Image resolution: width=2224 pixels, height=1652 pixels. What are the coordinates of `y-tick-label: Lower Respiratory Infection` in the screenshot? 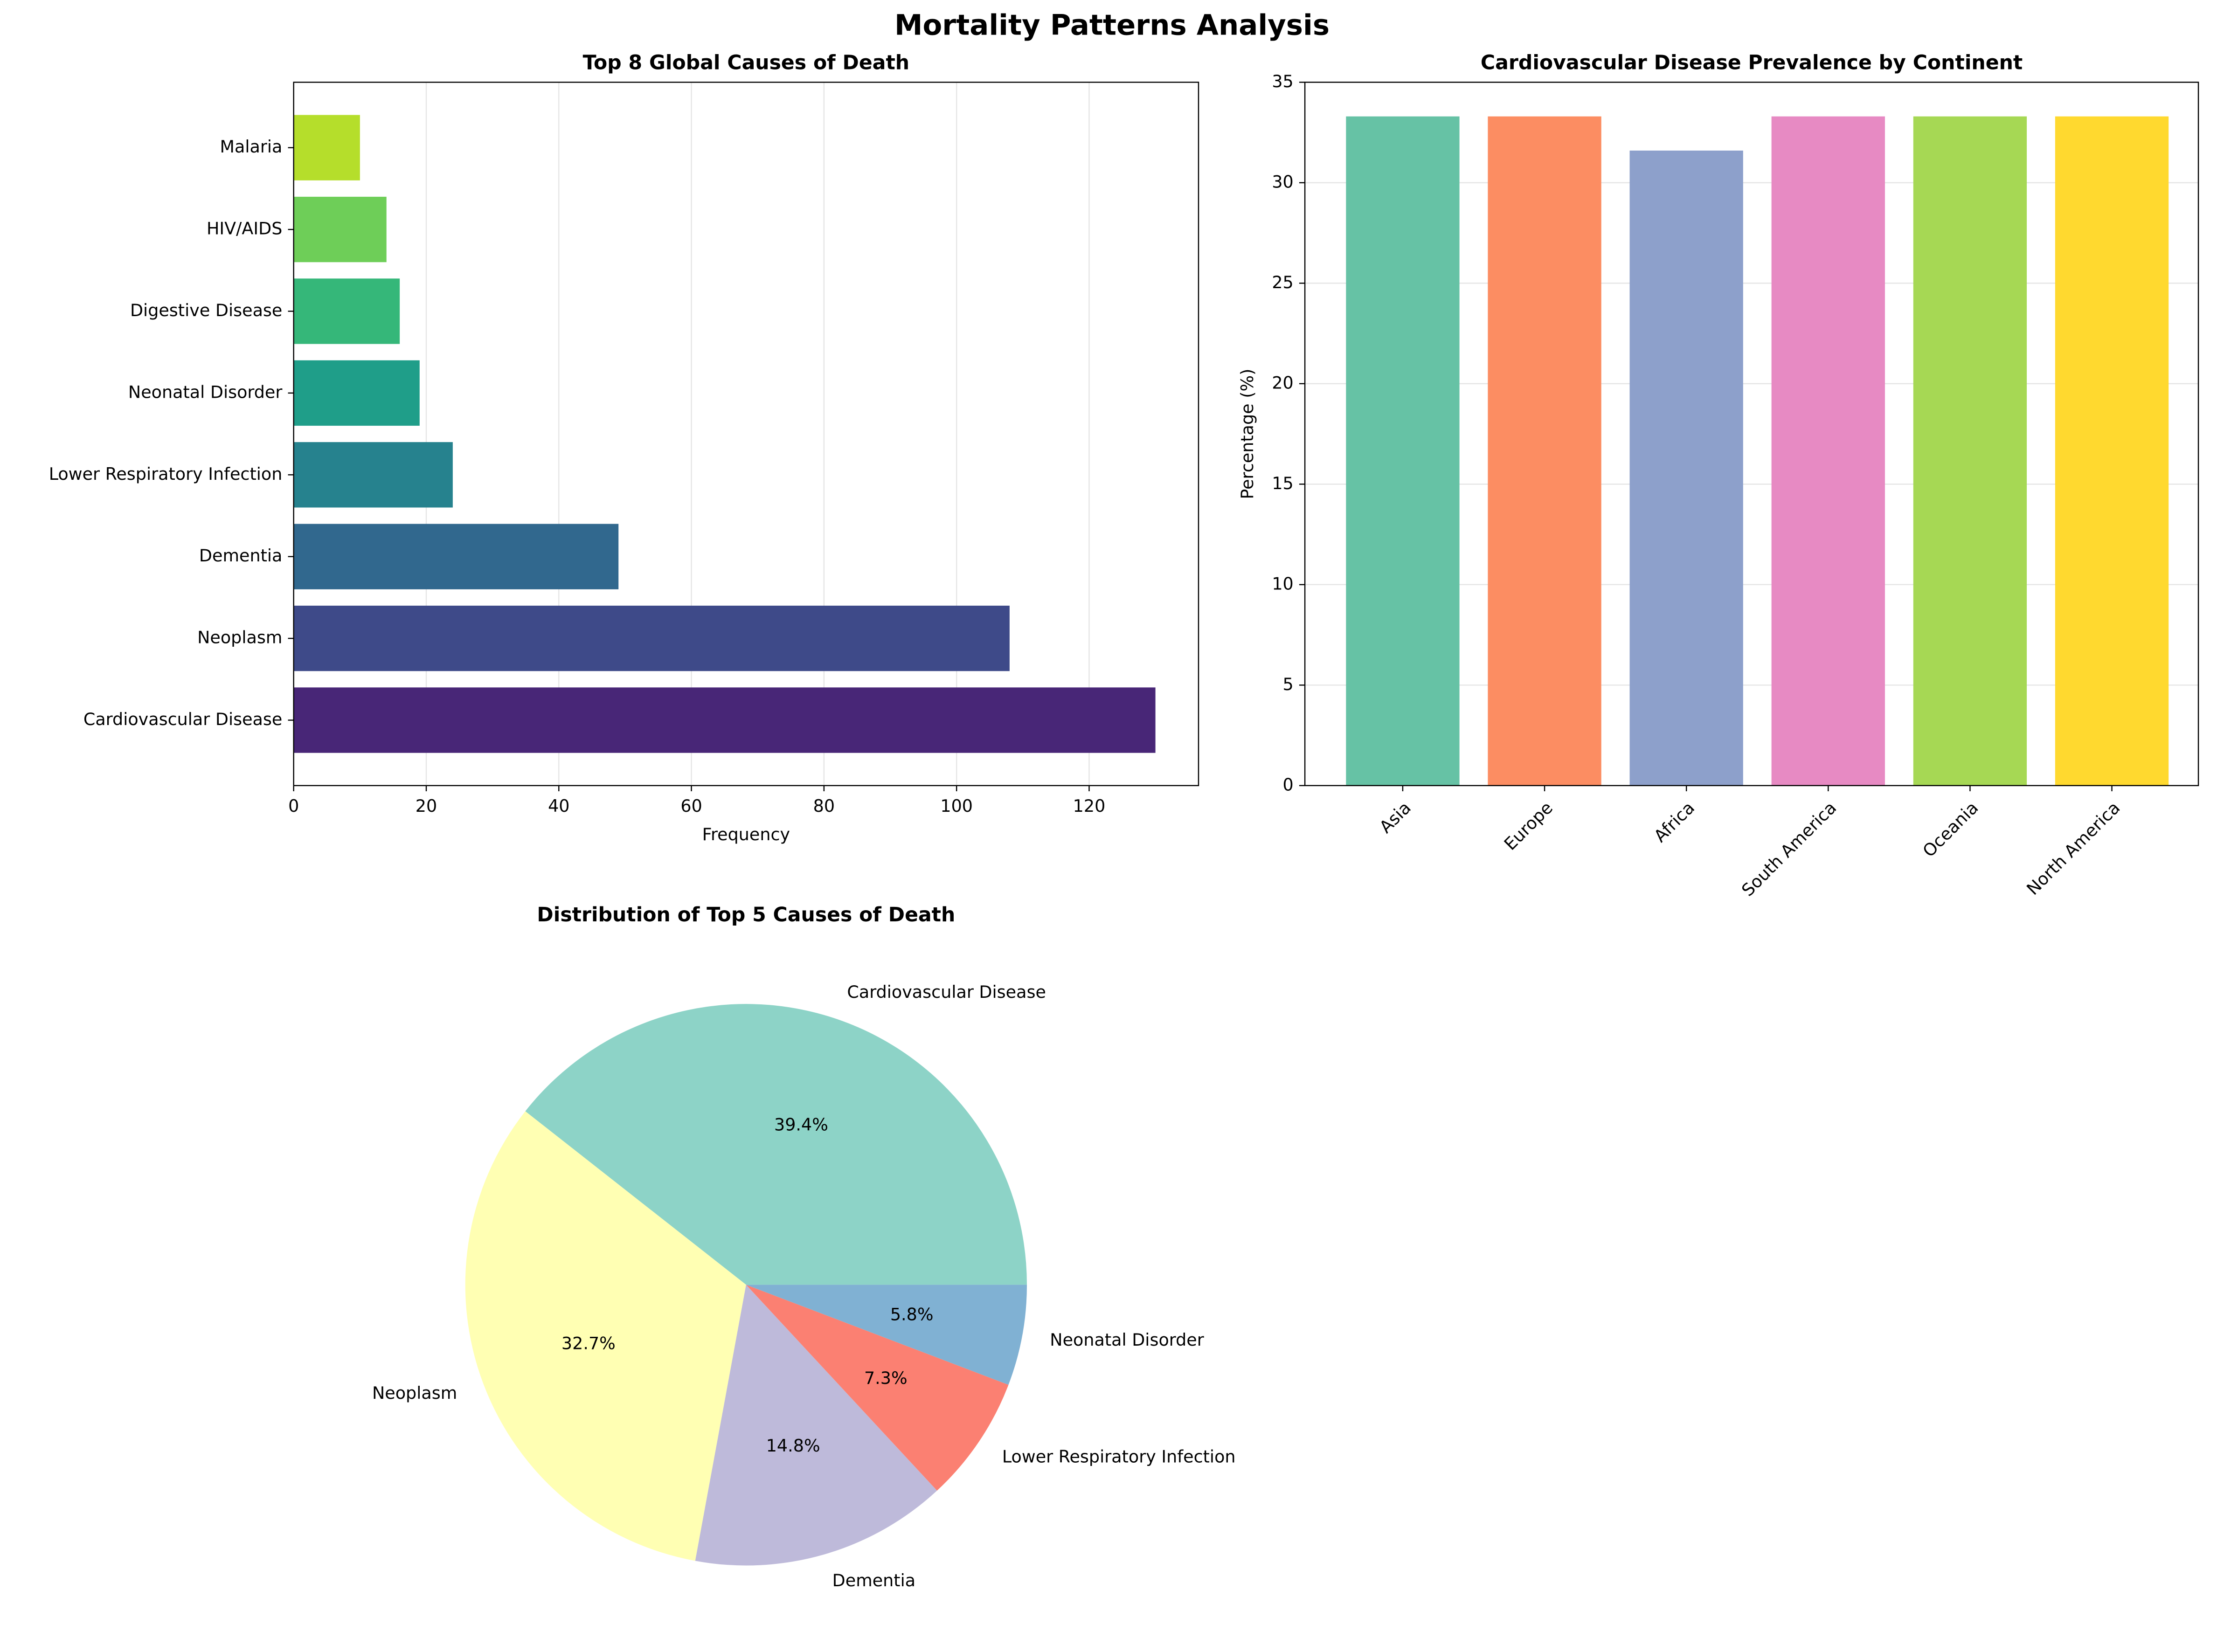 It's located at (166, 474).